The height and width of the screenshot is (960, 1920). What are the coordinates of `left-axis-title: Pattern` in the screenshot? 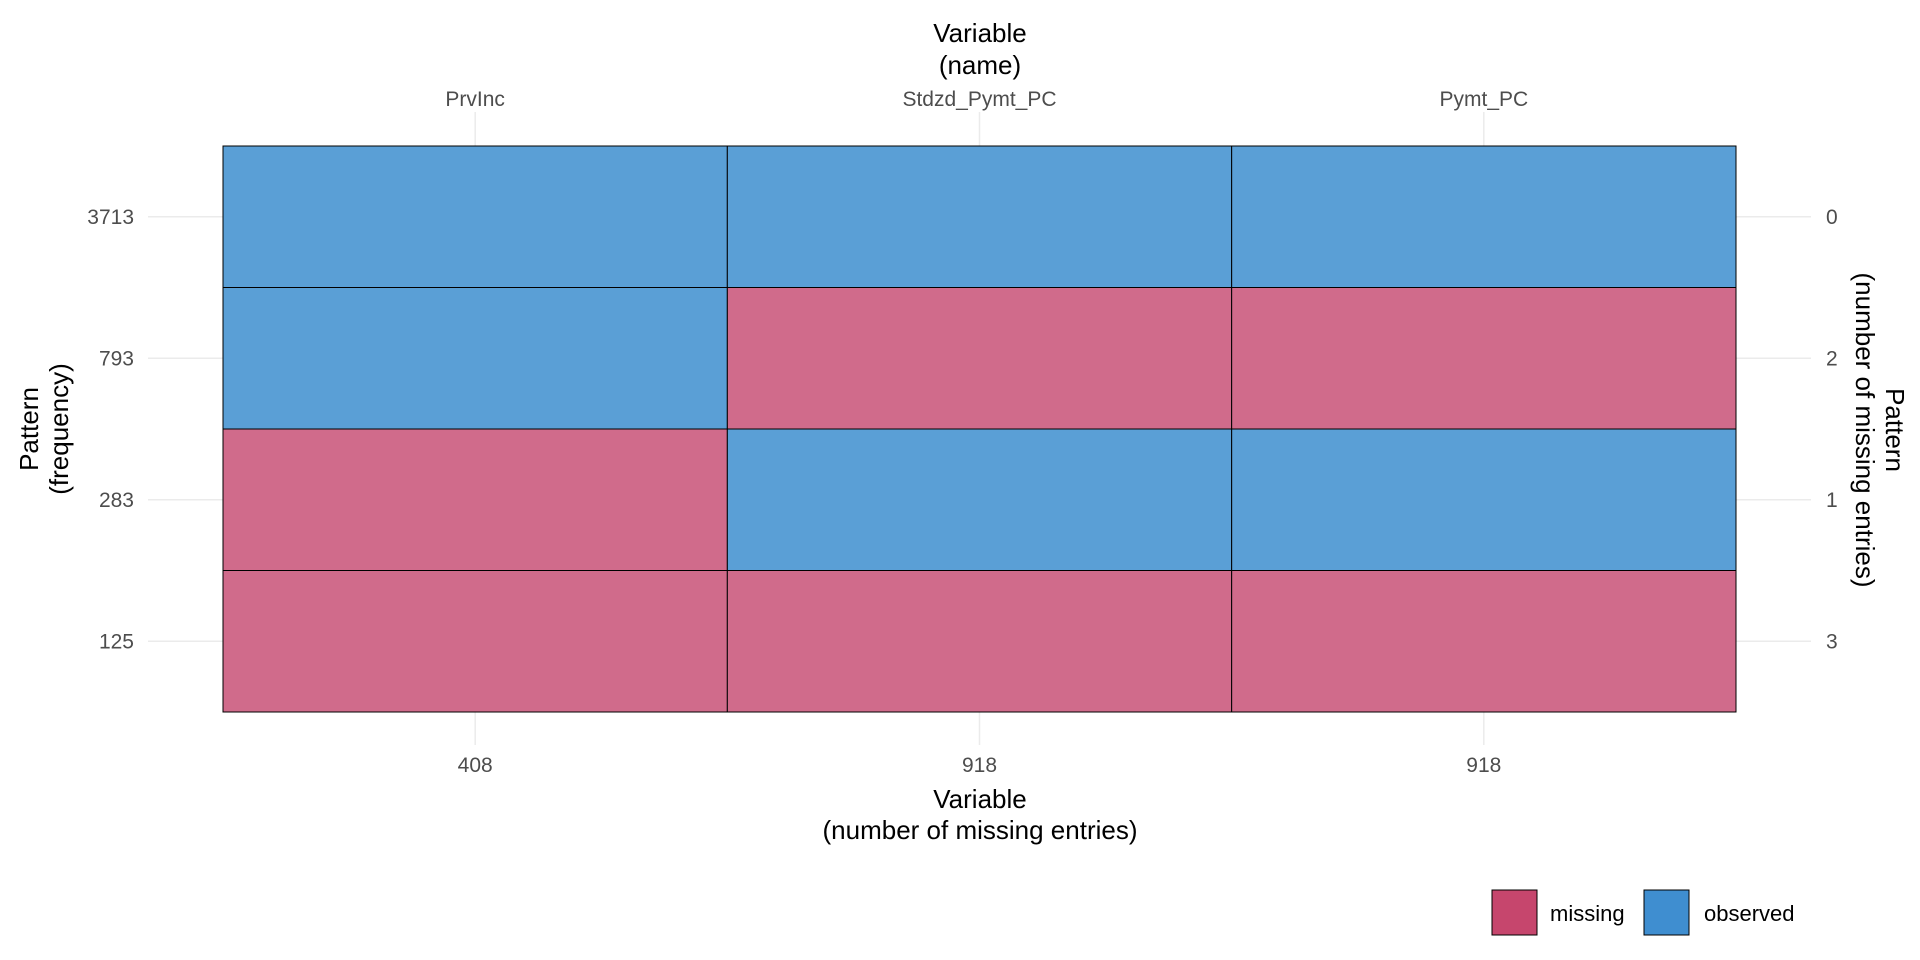 It's located at (29, 429).